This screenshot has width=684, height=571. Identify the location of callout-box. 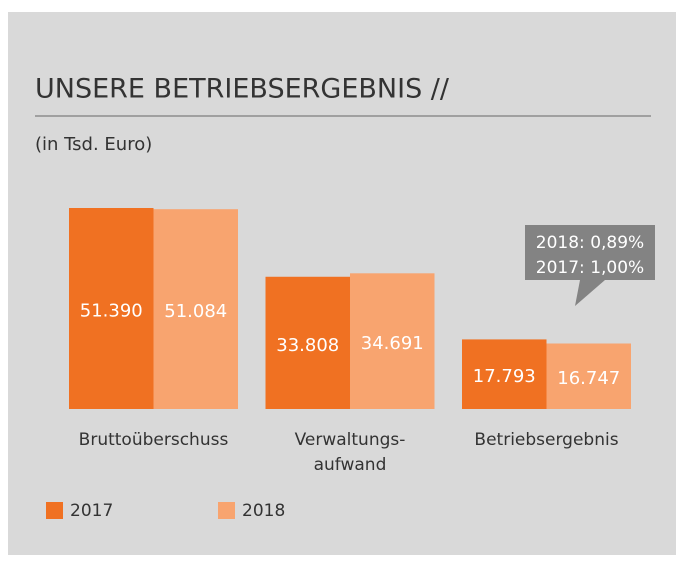
(590, 265).